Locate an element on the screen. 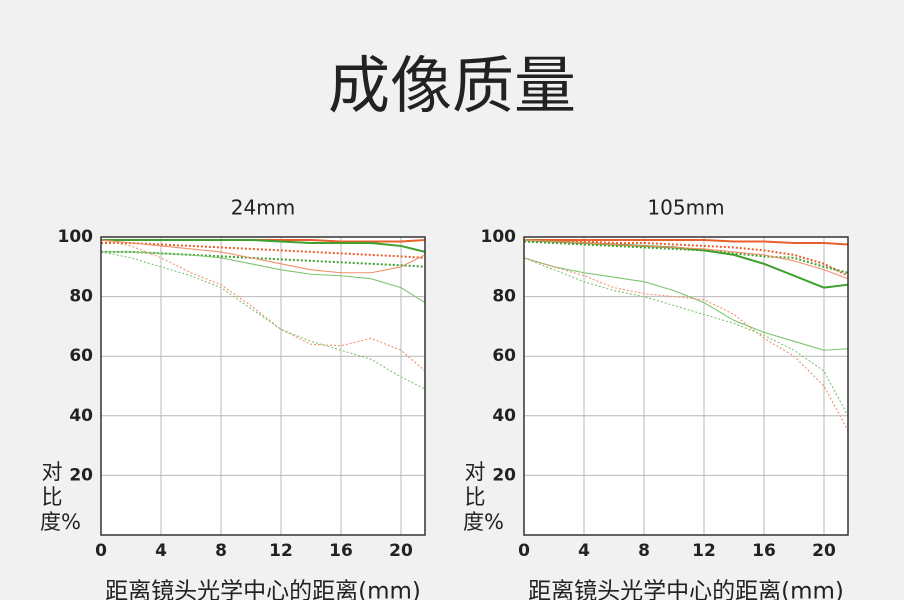 The image size is (904, 600). chart-title: 105mm is located at coordinates (685, 208).